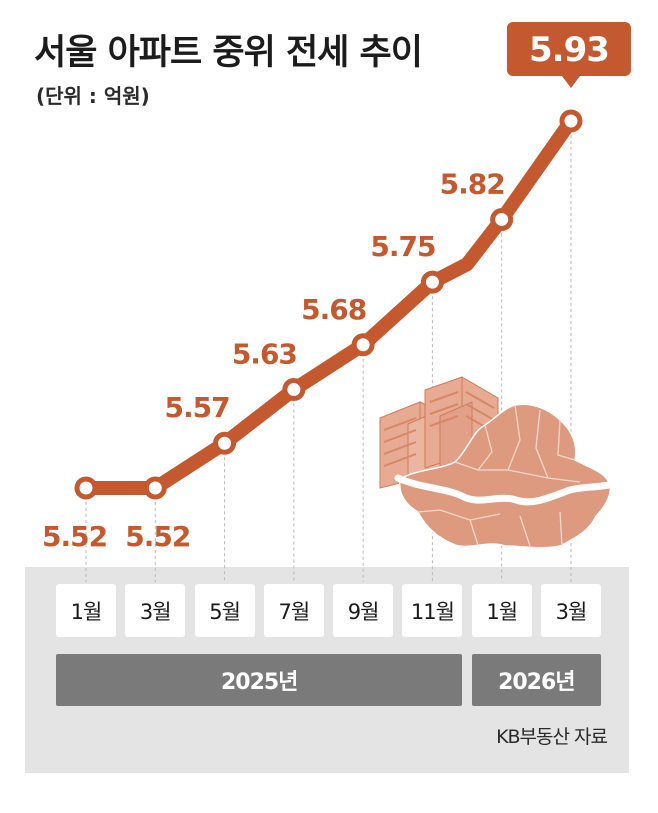 The height and width of the screenshot is (813, 658). I want to click on month-label-7: 3월, so click(570, 610).